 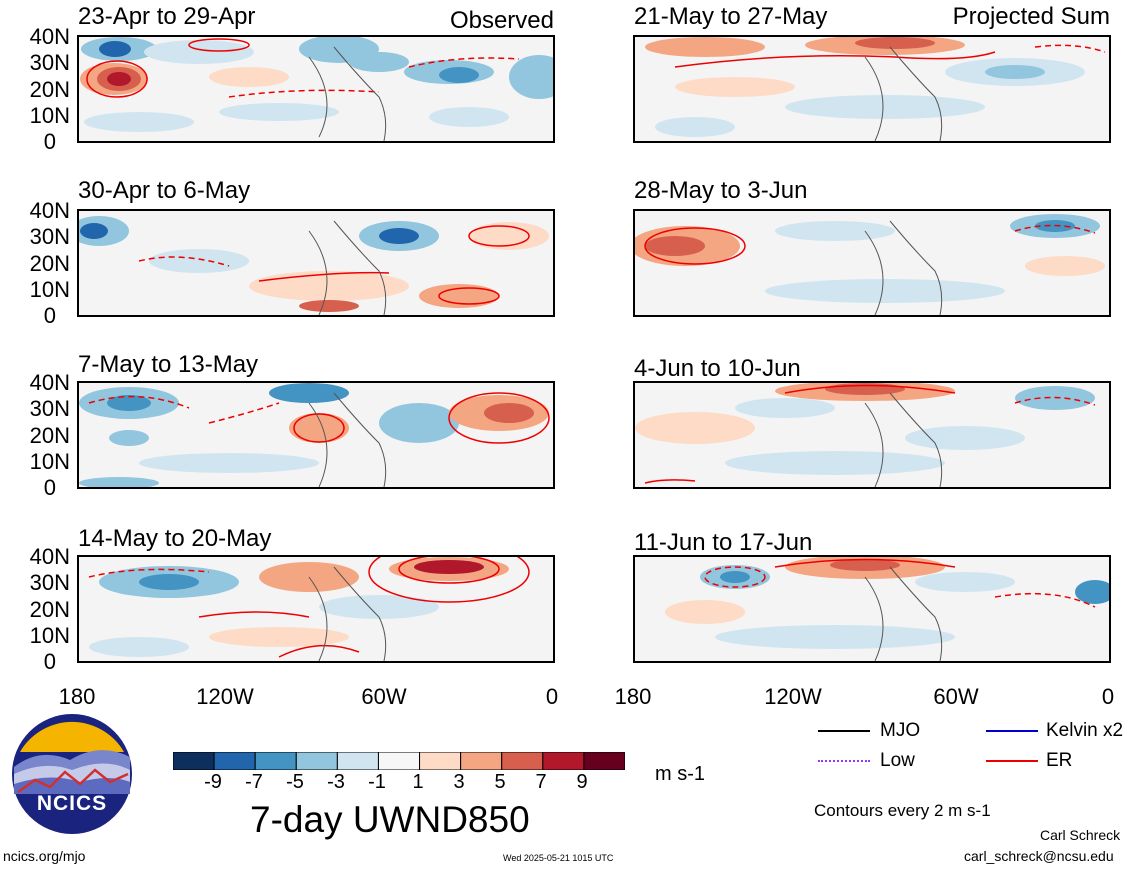 I want to click on colorbar-swatches, so click(x=399, y=761).